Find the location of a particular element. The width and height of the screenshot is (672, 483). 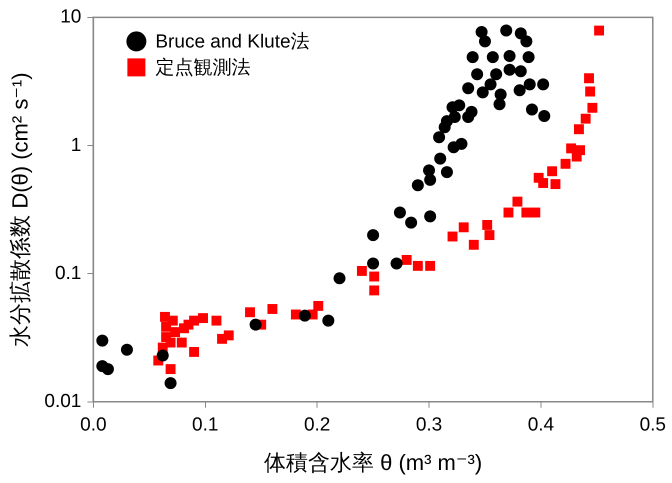

y-tick-label: 0.01 is located at coordinates (63, 401).